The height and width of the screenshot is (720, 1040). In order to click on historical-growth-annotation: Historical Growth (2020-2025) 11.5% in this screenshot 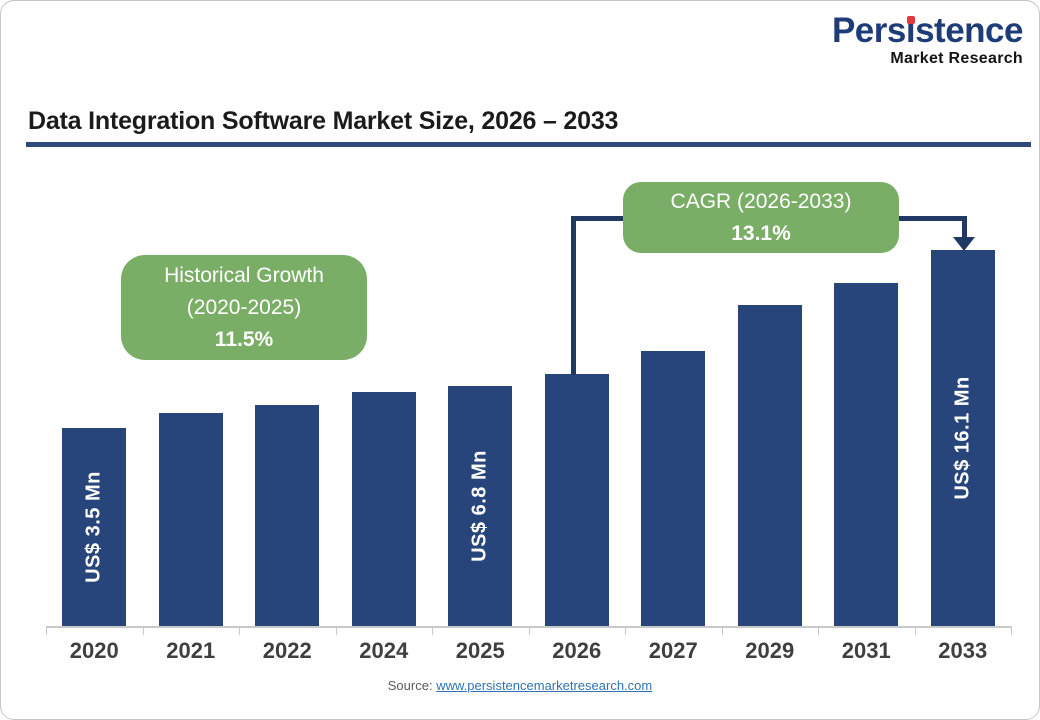, I will do `click(244, 307)`.